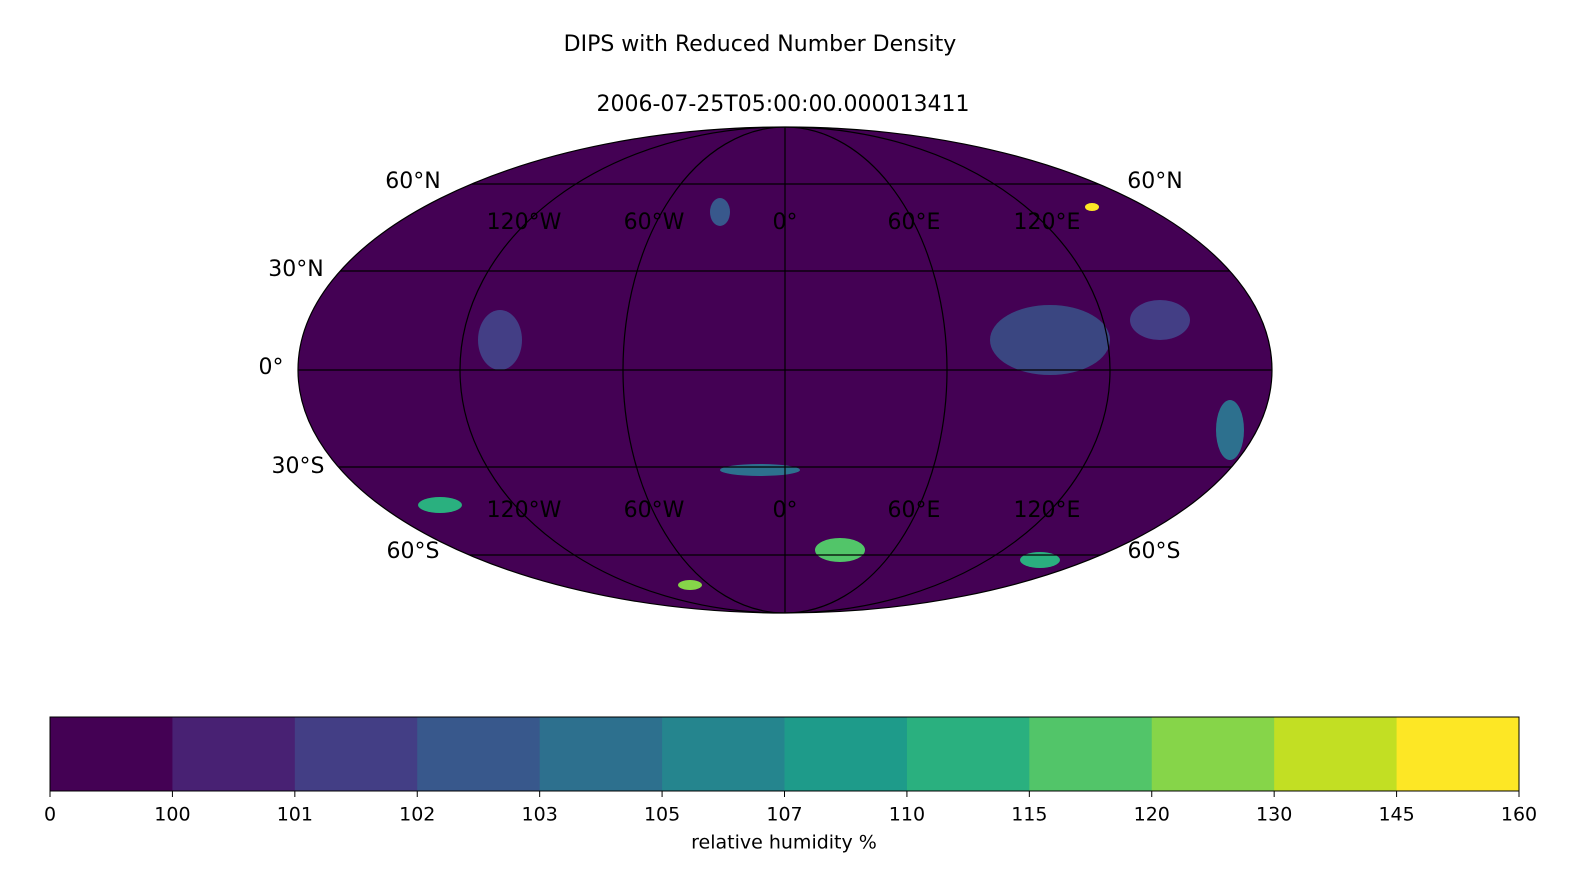 This screenshot has width=1579, height=888. I want to click on colorbar-tick-label: 100, so click(172, 815).